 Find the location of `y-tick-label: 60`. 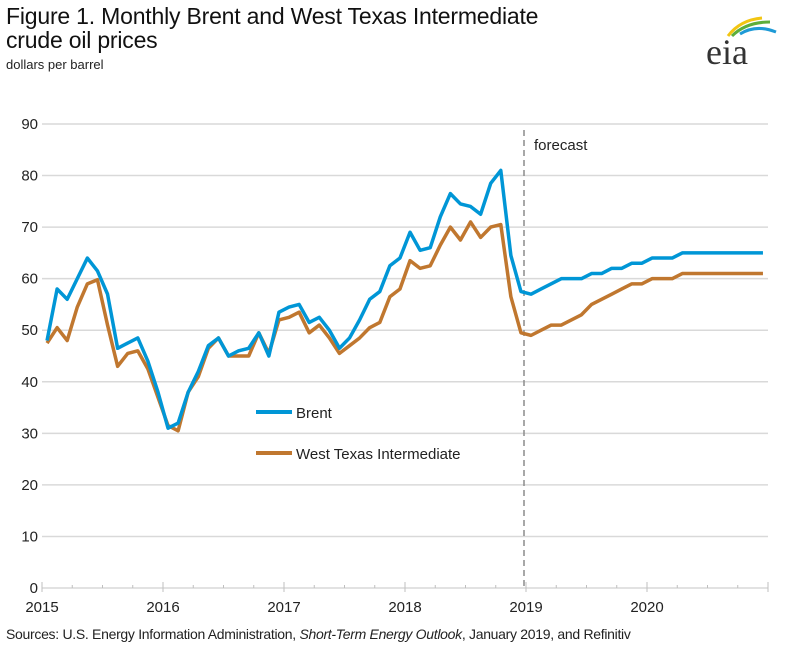

y-tick-label: 60 is located at coordinates (29, 279).